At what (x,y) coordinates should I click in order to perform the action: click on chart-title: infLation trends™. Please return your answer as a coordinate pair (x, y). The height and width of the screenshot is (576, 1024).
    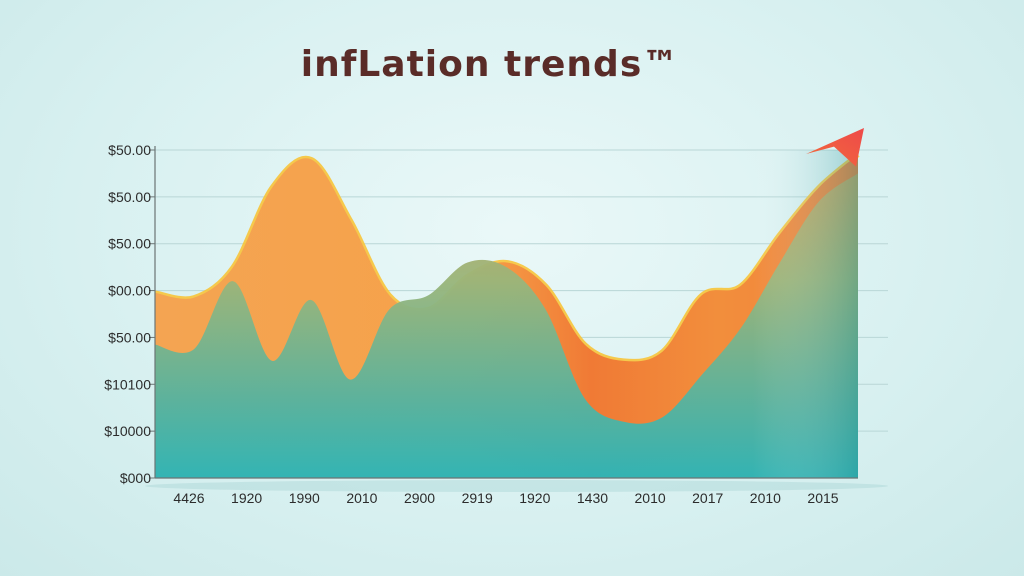
    Looking at the image, I should click on (490, 64).